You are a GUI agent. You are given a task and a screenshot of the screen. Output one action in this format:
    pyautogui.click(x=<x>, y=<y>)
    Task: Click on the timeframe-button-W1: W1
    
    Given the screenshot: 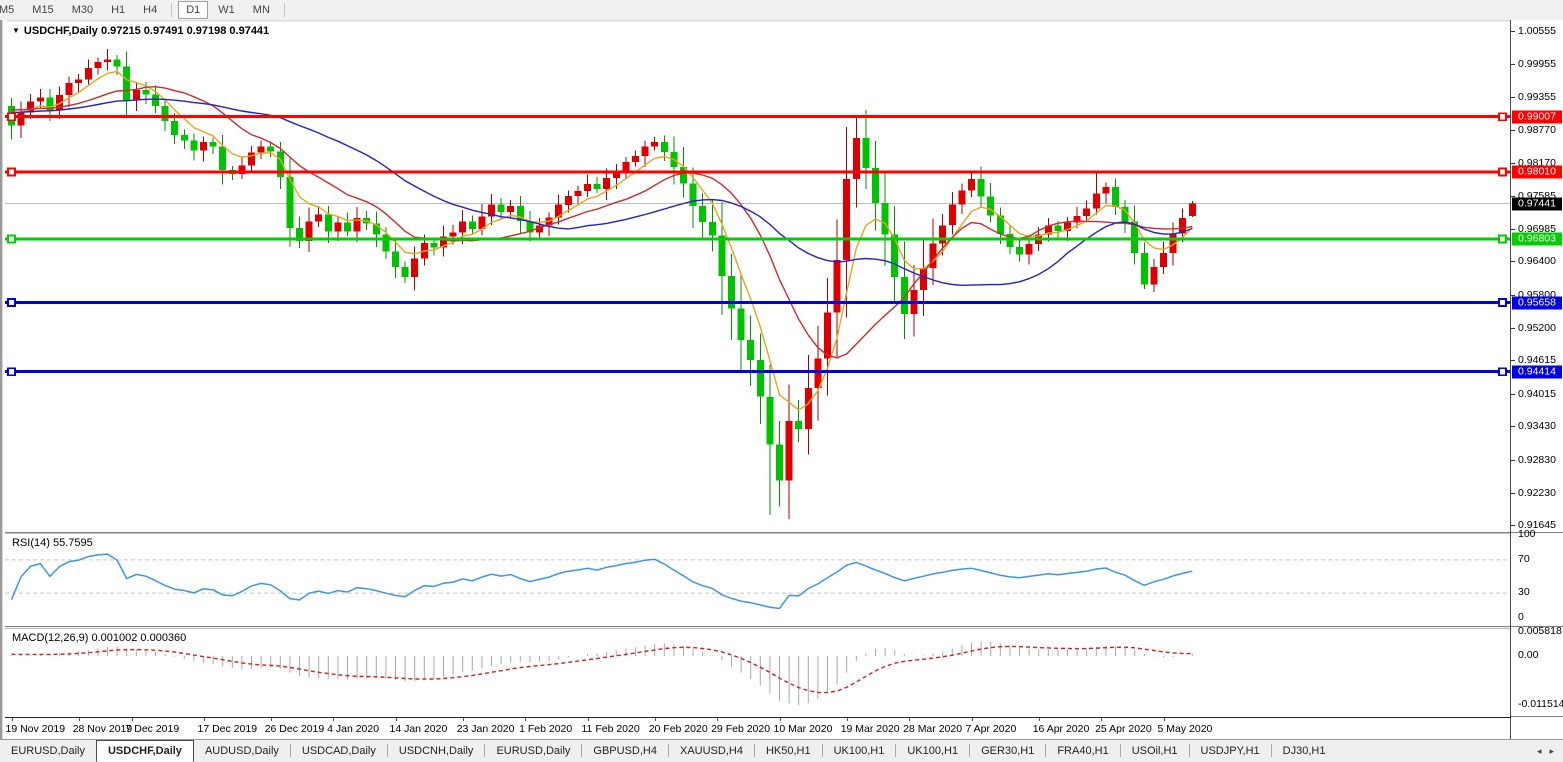 What is the action you would take?
    pyautogui.click(x=226, y=10)
    